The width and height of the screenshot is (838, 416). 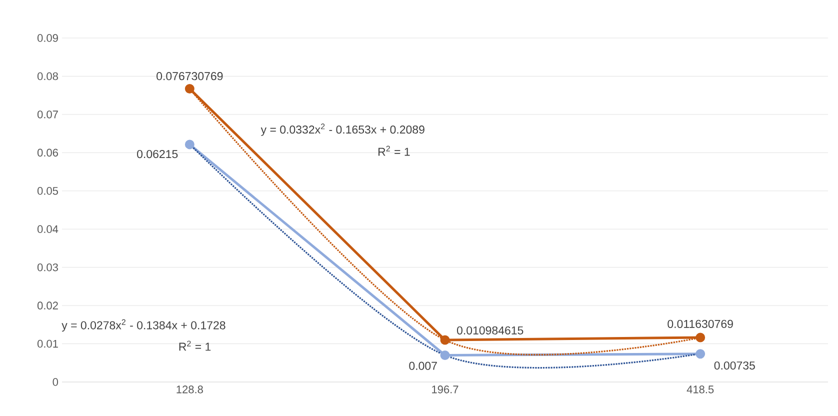 I want to click on x-tick-label: 196.7, so click(x=445, y=390).